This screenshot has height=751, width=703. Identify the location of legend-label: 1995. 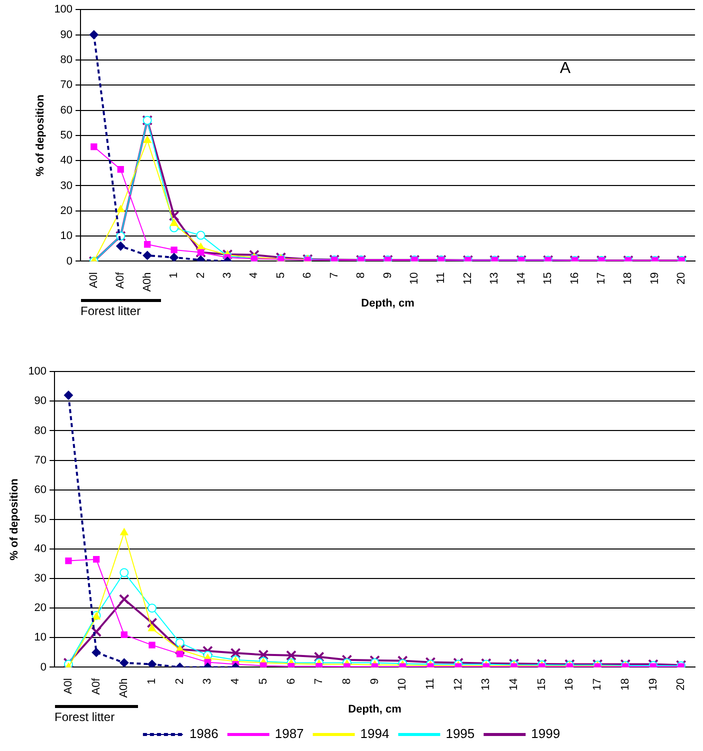
(460, 734).